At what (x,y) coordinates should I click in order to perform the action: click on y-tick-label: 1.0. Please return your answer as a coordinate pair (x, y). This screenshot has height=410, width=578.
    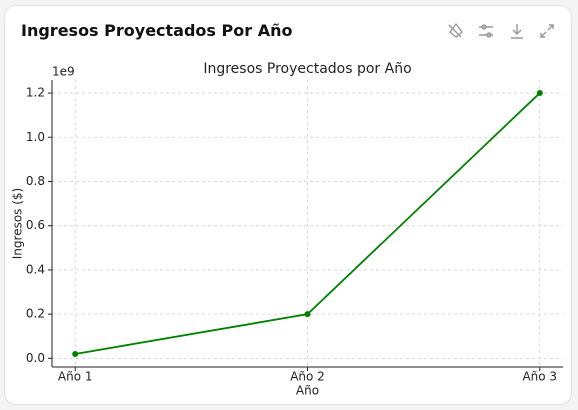
    Looking at the image, I should click on (35, 137).